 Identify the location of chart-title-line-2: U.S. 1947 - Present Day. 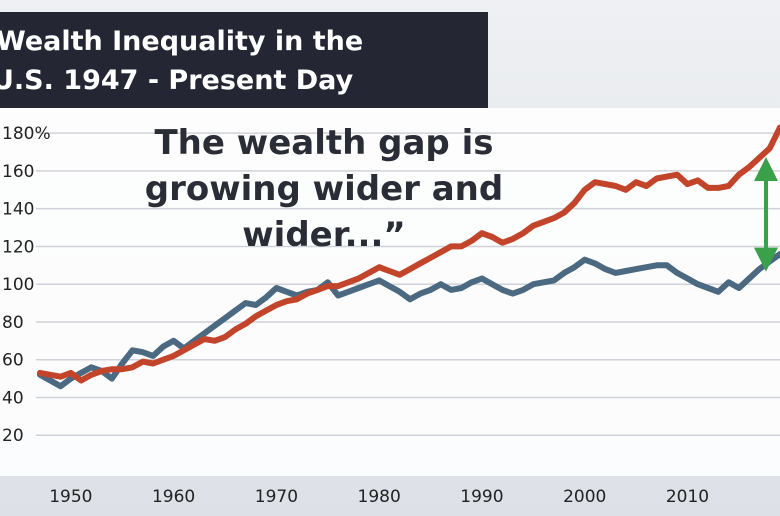
(177, 80).